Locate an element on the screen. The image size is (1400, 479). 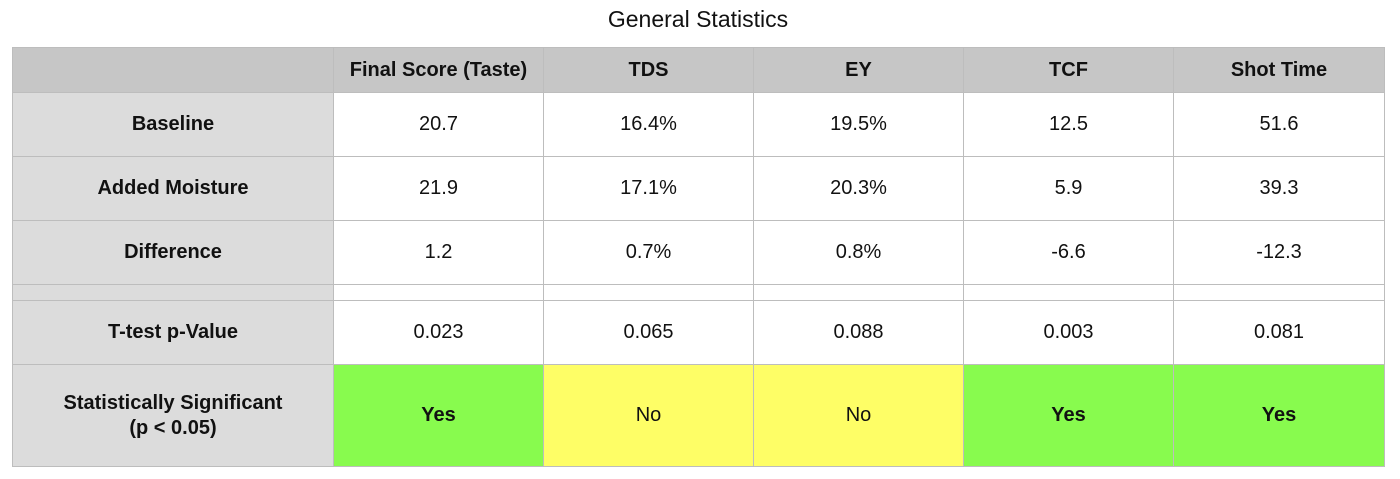
table-cell: 12.5 is located at coordinates (1068, 124).